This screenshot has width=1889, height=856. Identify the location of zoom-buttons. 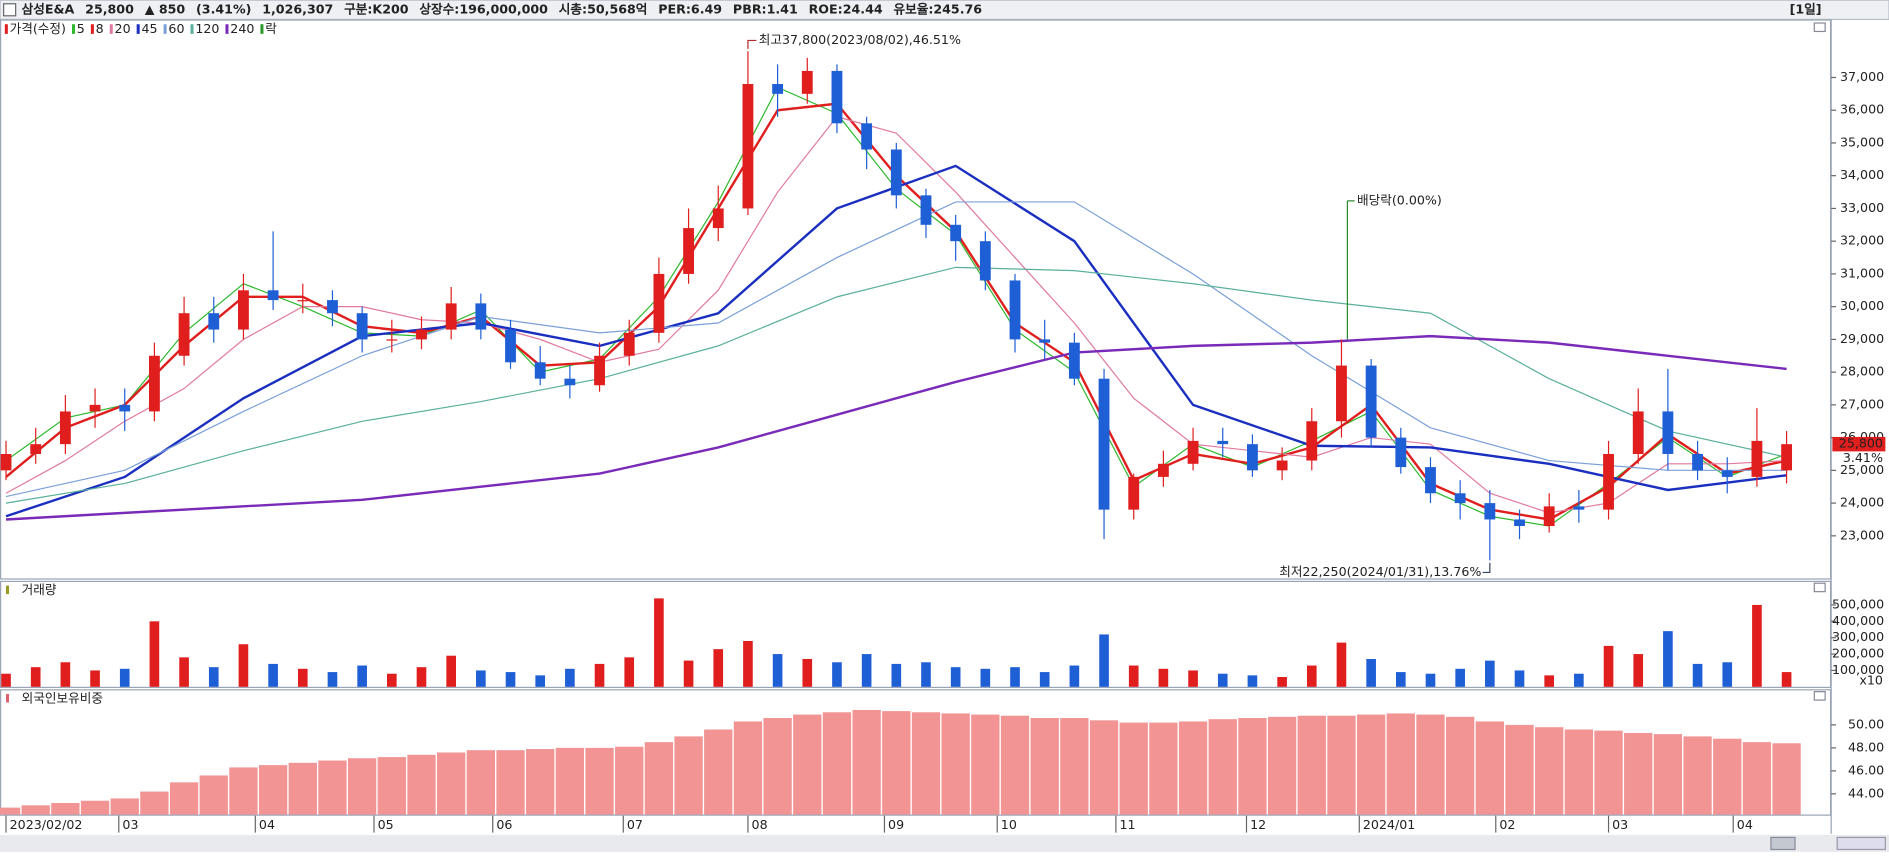
(1861, 843).